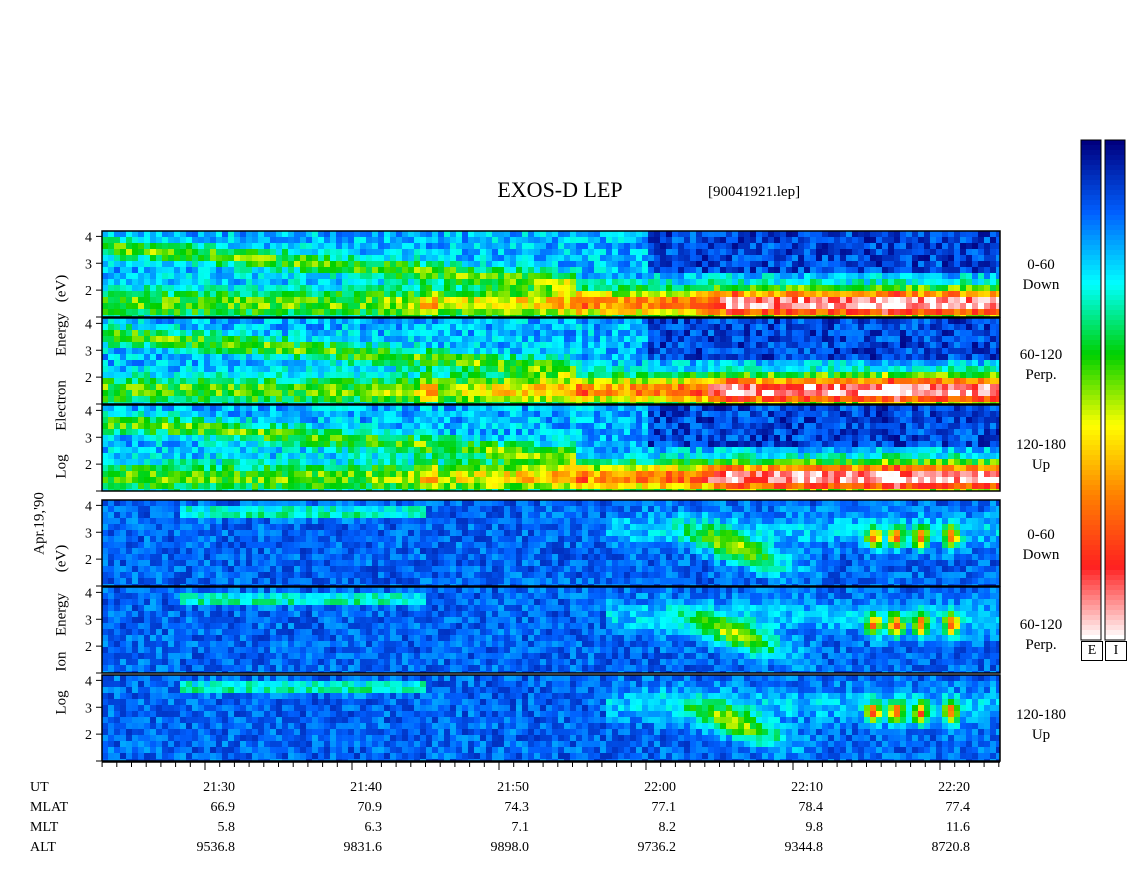 The width and height of the screenshot is (1130, 875). I want to click on footer-alt-value: 9536.8, so click(216, 847).